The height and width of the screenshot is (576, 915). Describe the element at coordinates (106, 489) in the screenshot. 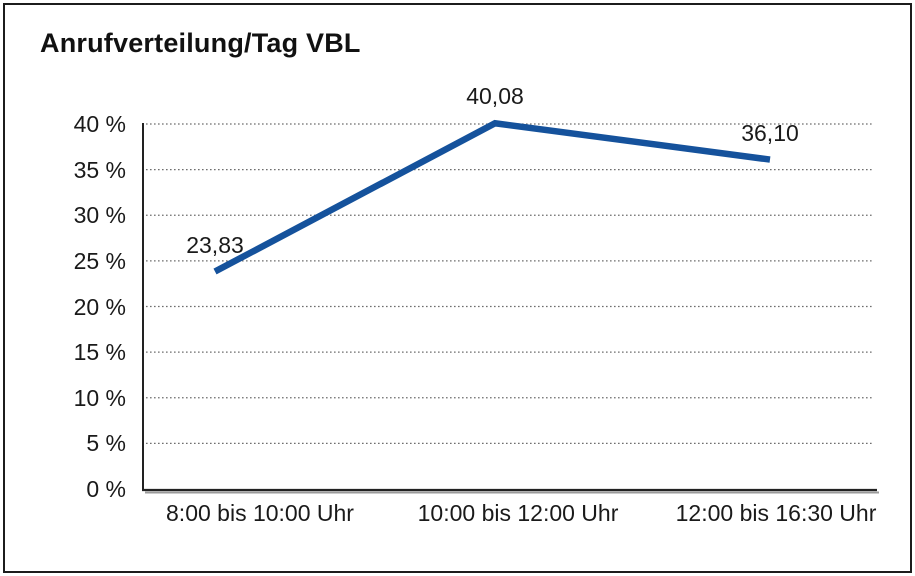

I see `y-tick-label-0: 0 %` at that location.